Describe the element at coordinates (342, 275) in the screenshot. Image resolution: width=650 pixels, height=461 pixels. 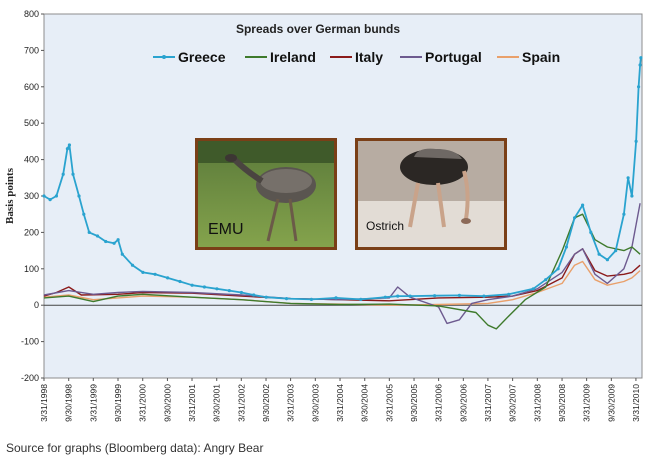
I see `series-line-italy` at that location.